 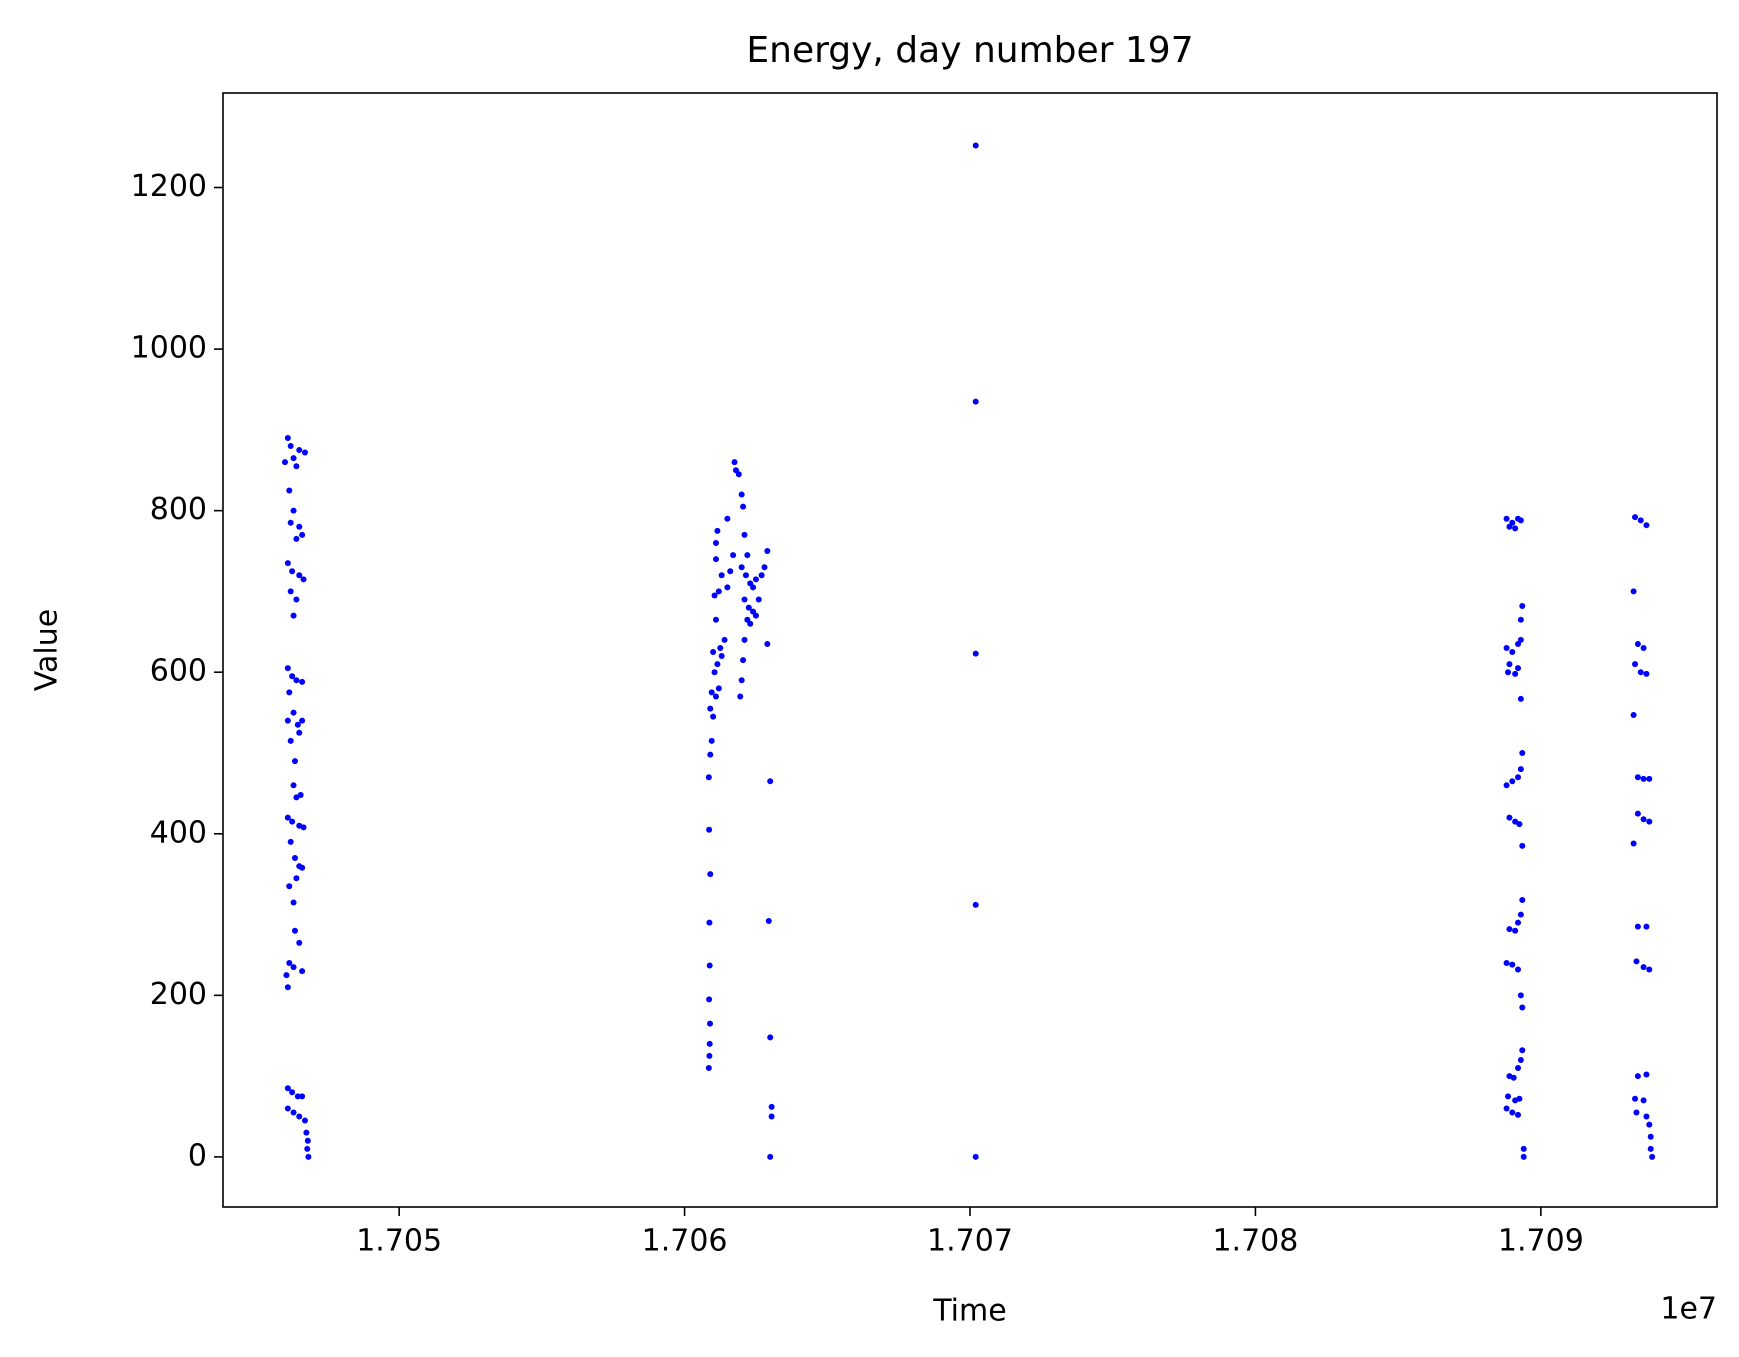 I want to click on x-axis-label: Time, so click(x=969, y=1311).